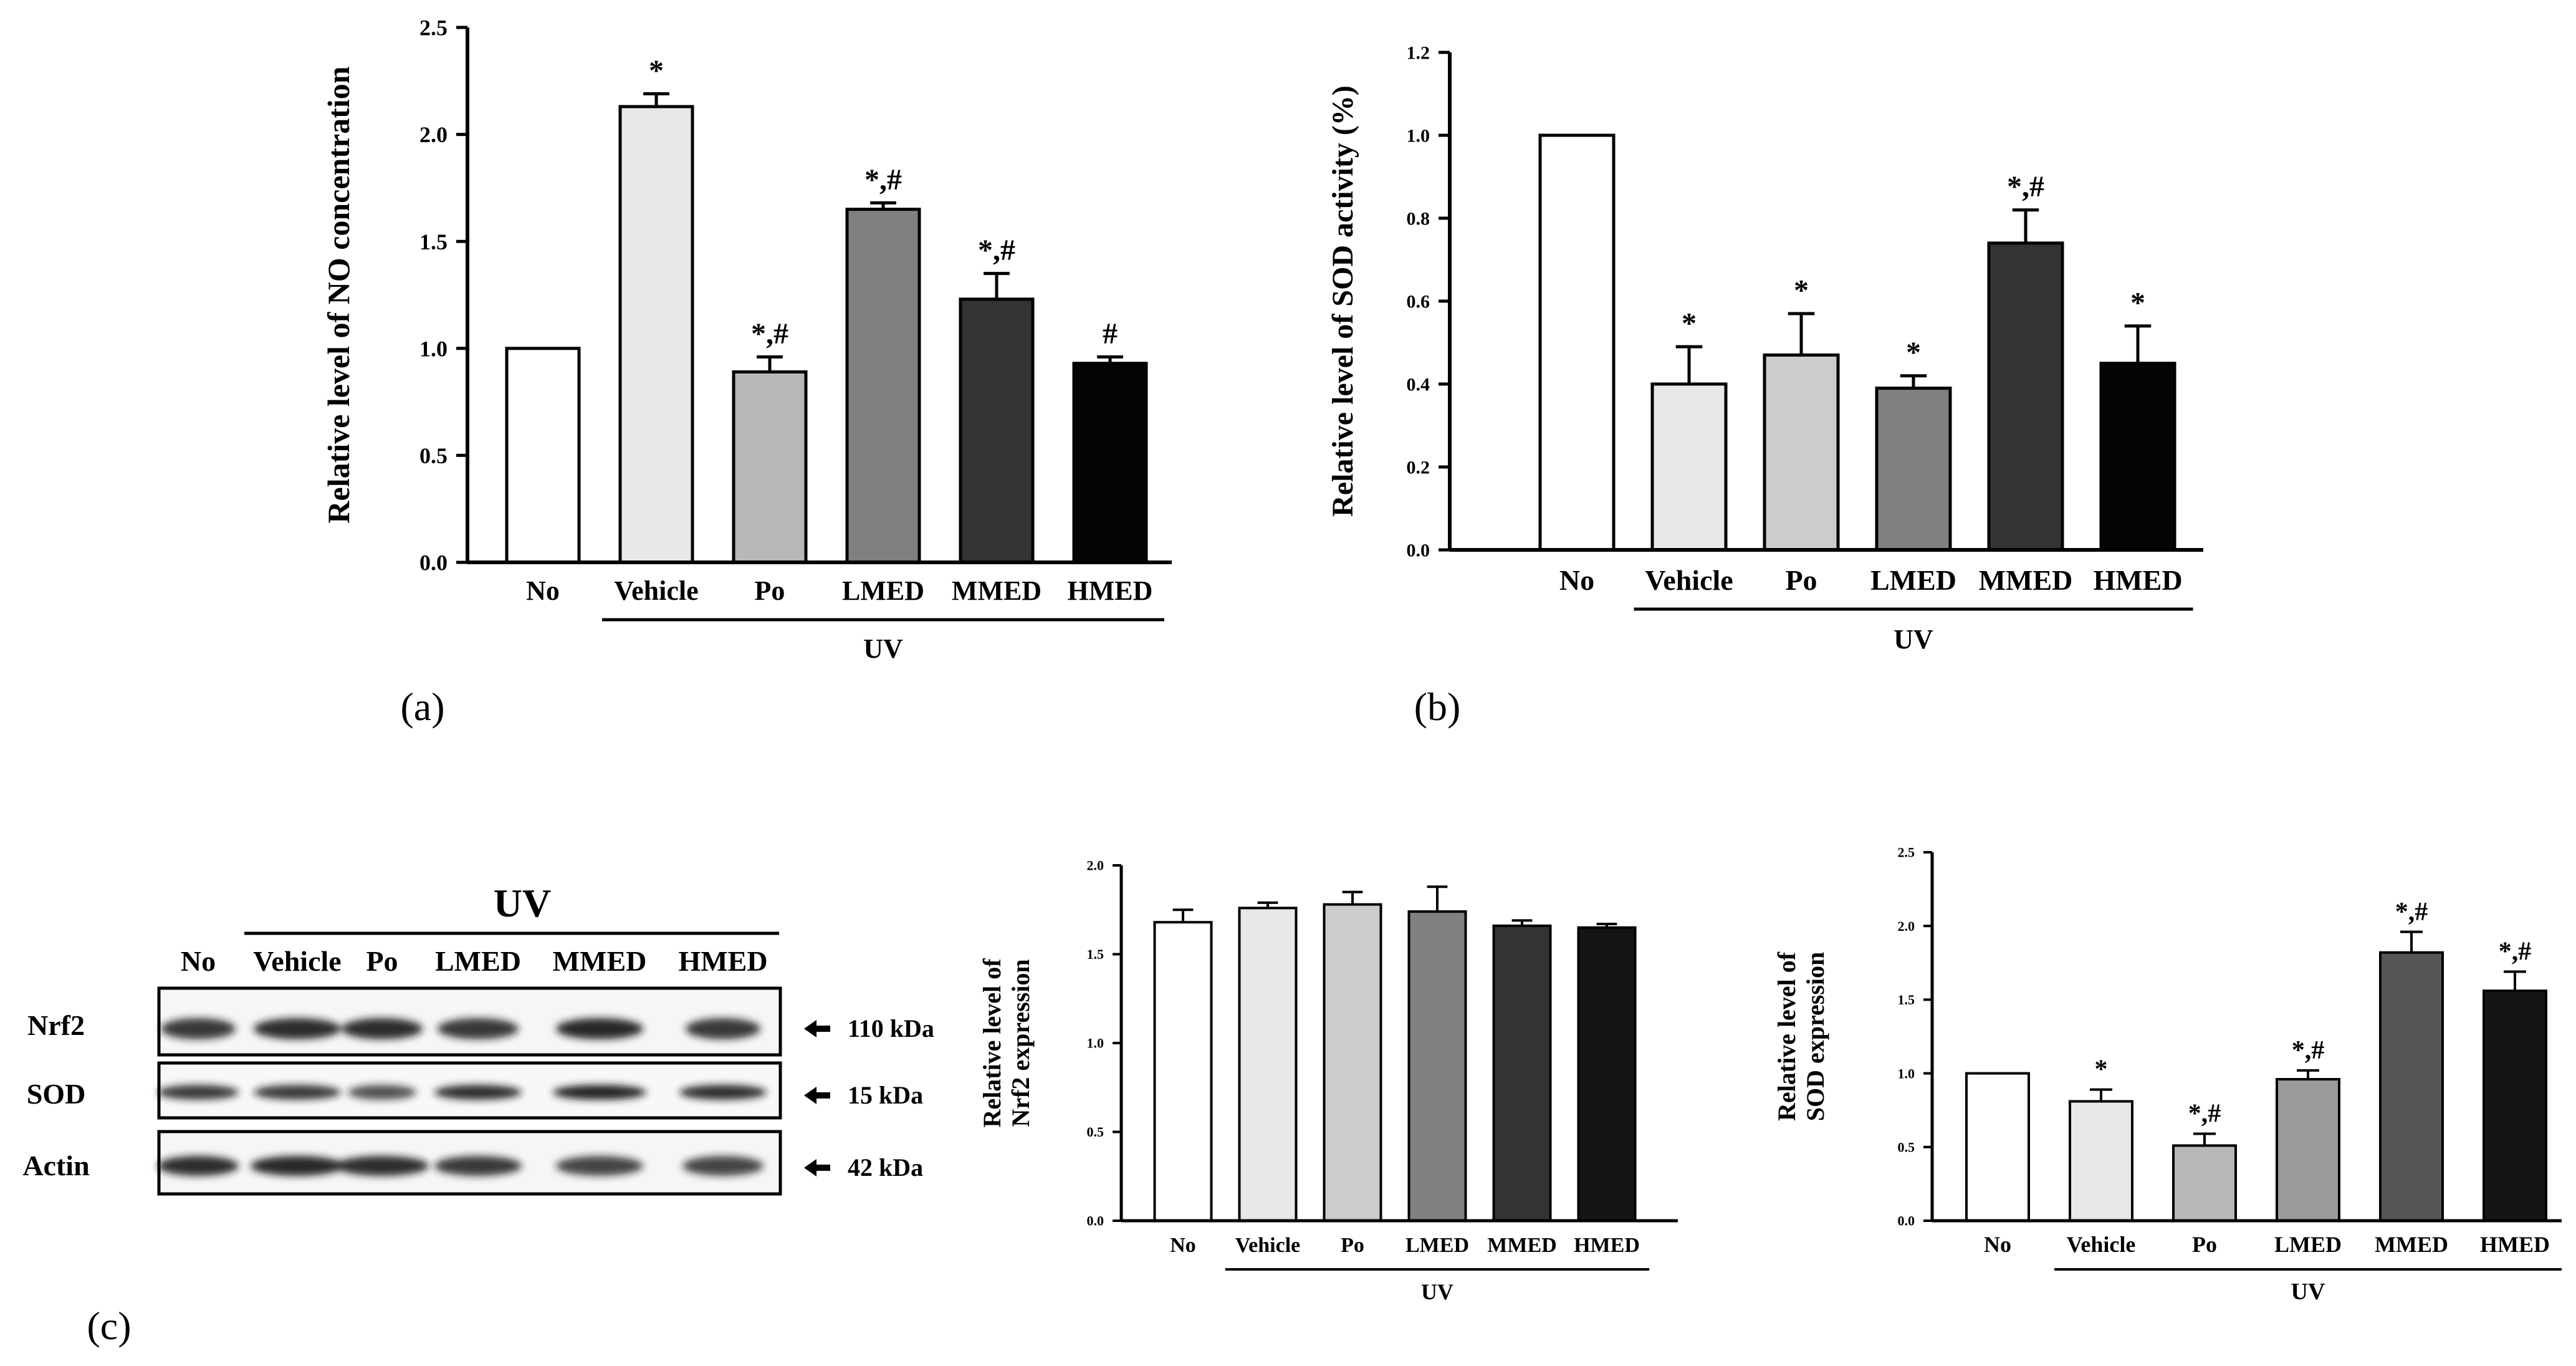 The width and height of the screenshot is (2576, 1366). Describe the element at coordinates (57, 1094) in the screenshot. I see `blot-row-sod: SOD` at that location.